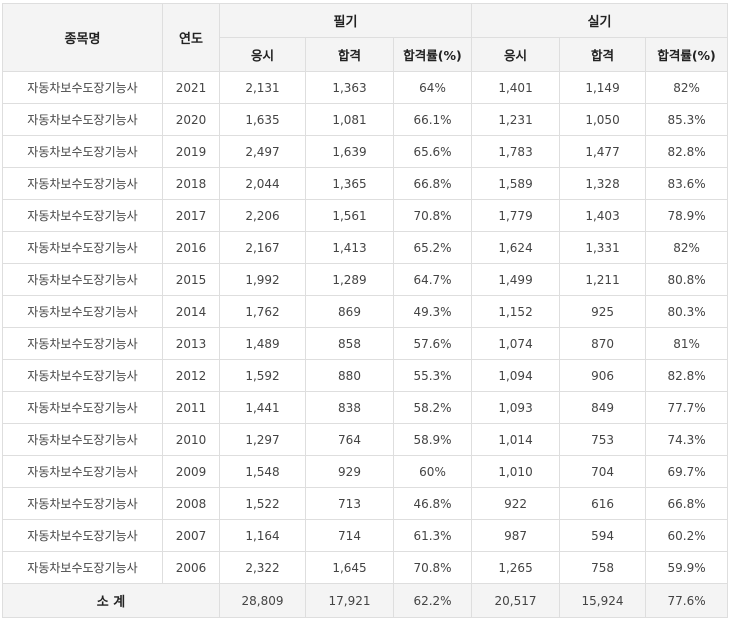 The image size is (729, 621). I want to click on cell-practical-passed: 616, so click(603, 503).